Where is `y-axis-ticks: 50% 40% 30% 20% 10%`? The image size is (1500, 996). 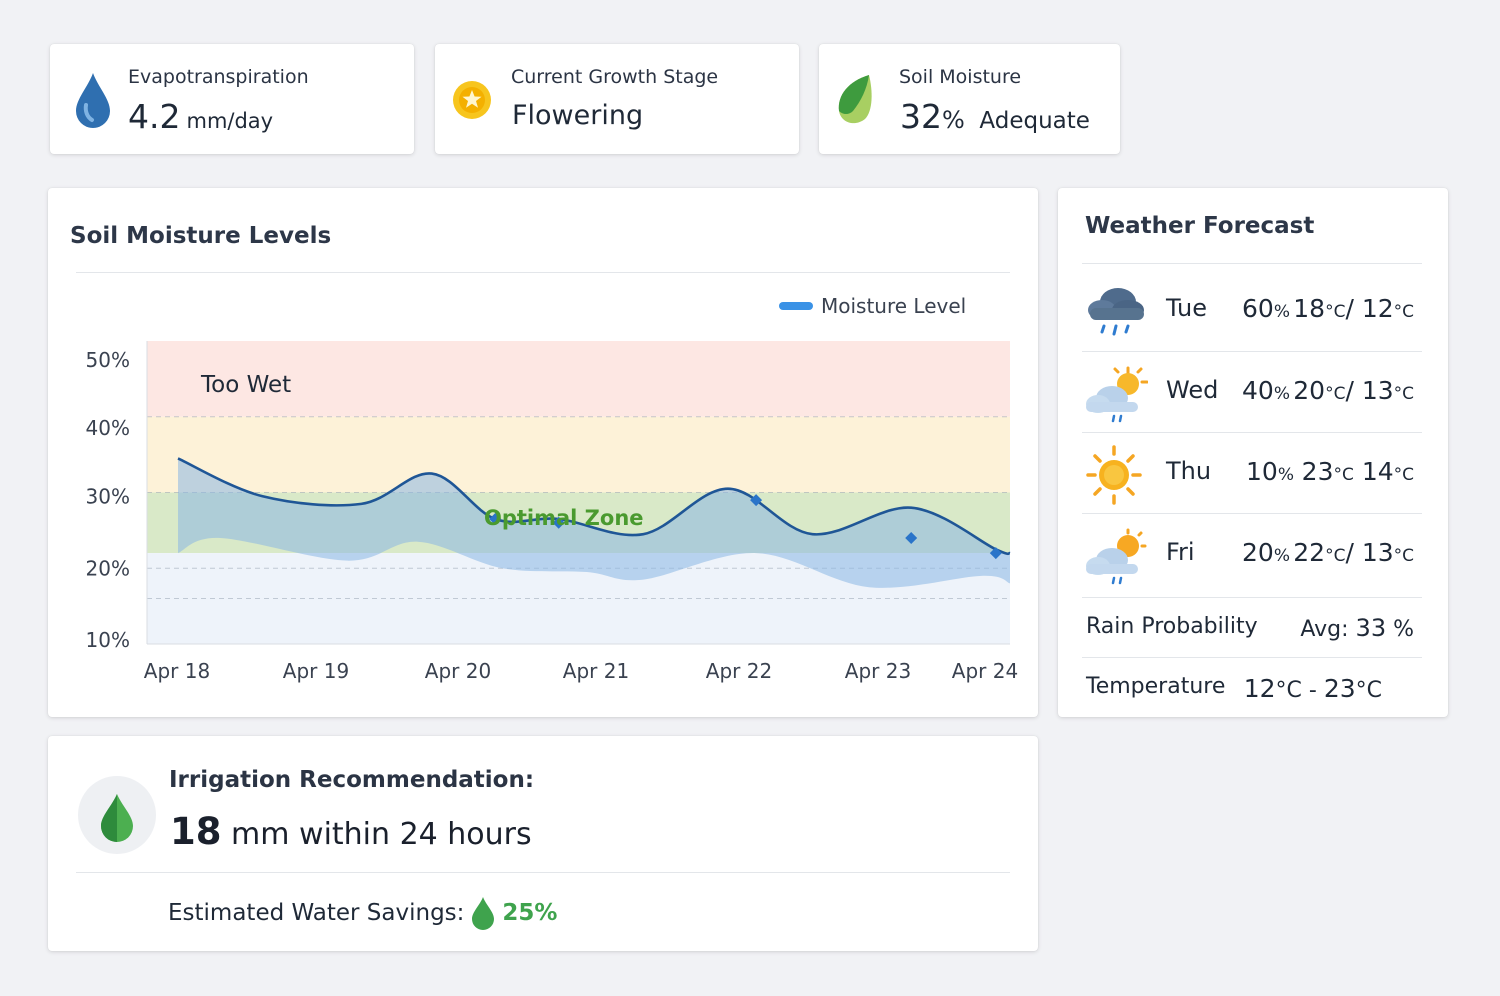 y-axis-ticks: 50% 40% 30% 20% 10% is located at coordinates (108, 500).